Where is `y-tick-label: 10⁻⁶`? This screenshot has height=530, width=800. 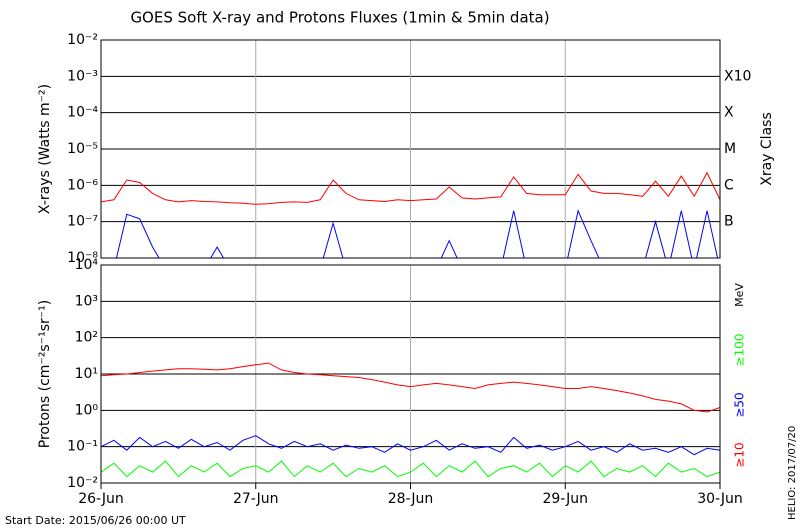 y-tick-label: 10⁻⁶ is located at coordinates (82, 185).